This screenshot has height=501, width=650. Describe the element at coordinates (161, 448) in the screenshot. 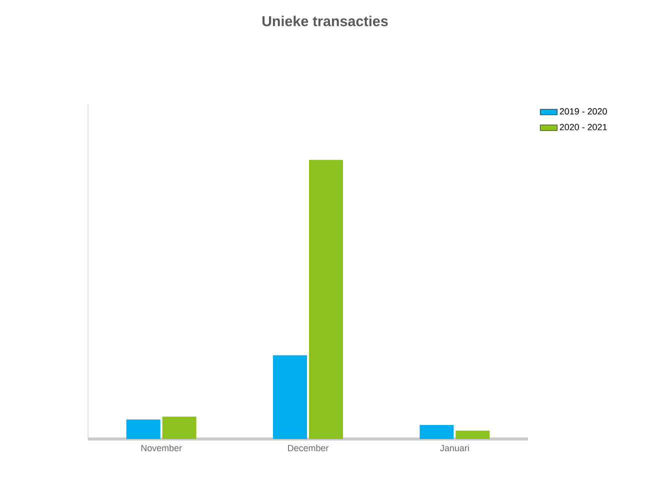

I see `x-tick-label: November` at that location.